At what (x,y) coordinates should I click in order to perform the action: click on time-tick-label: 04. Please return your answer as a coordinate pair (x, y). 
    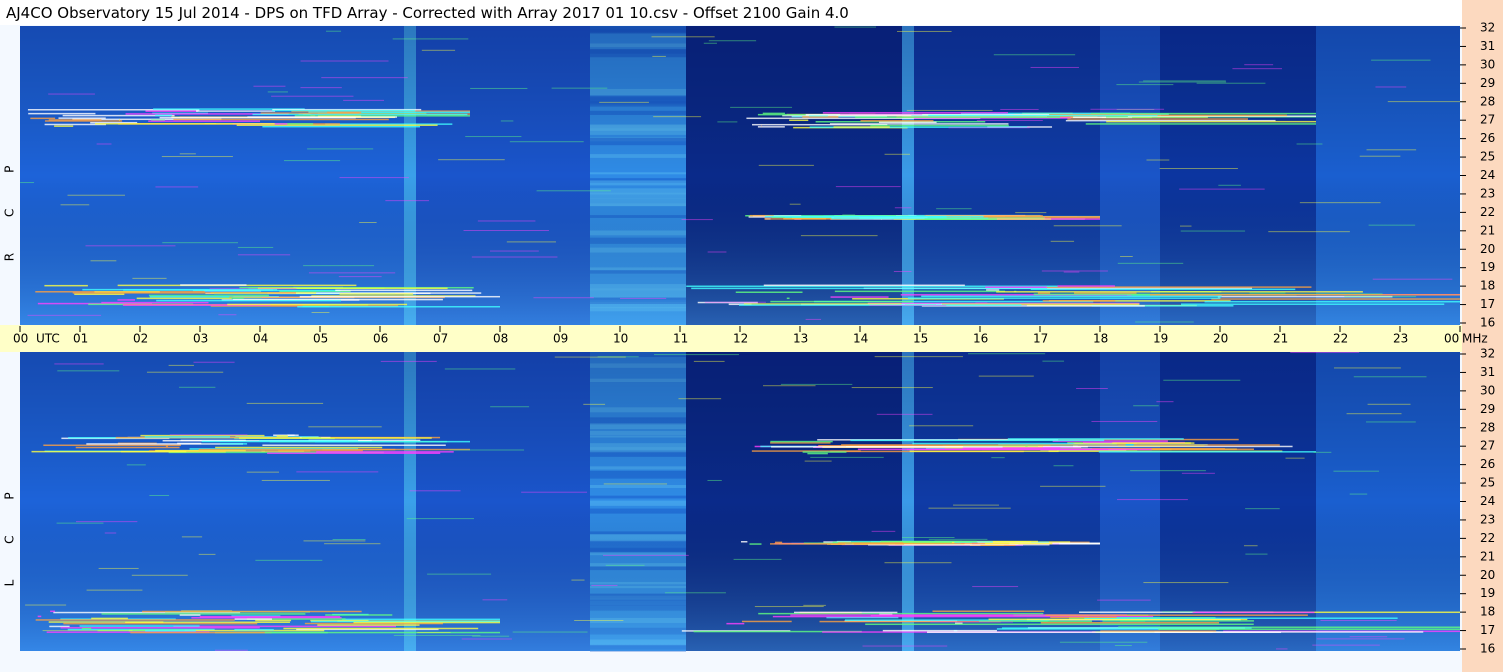
    Looking at the image, I should click on (260, 339).